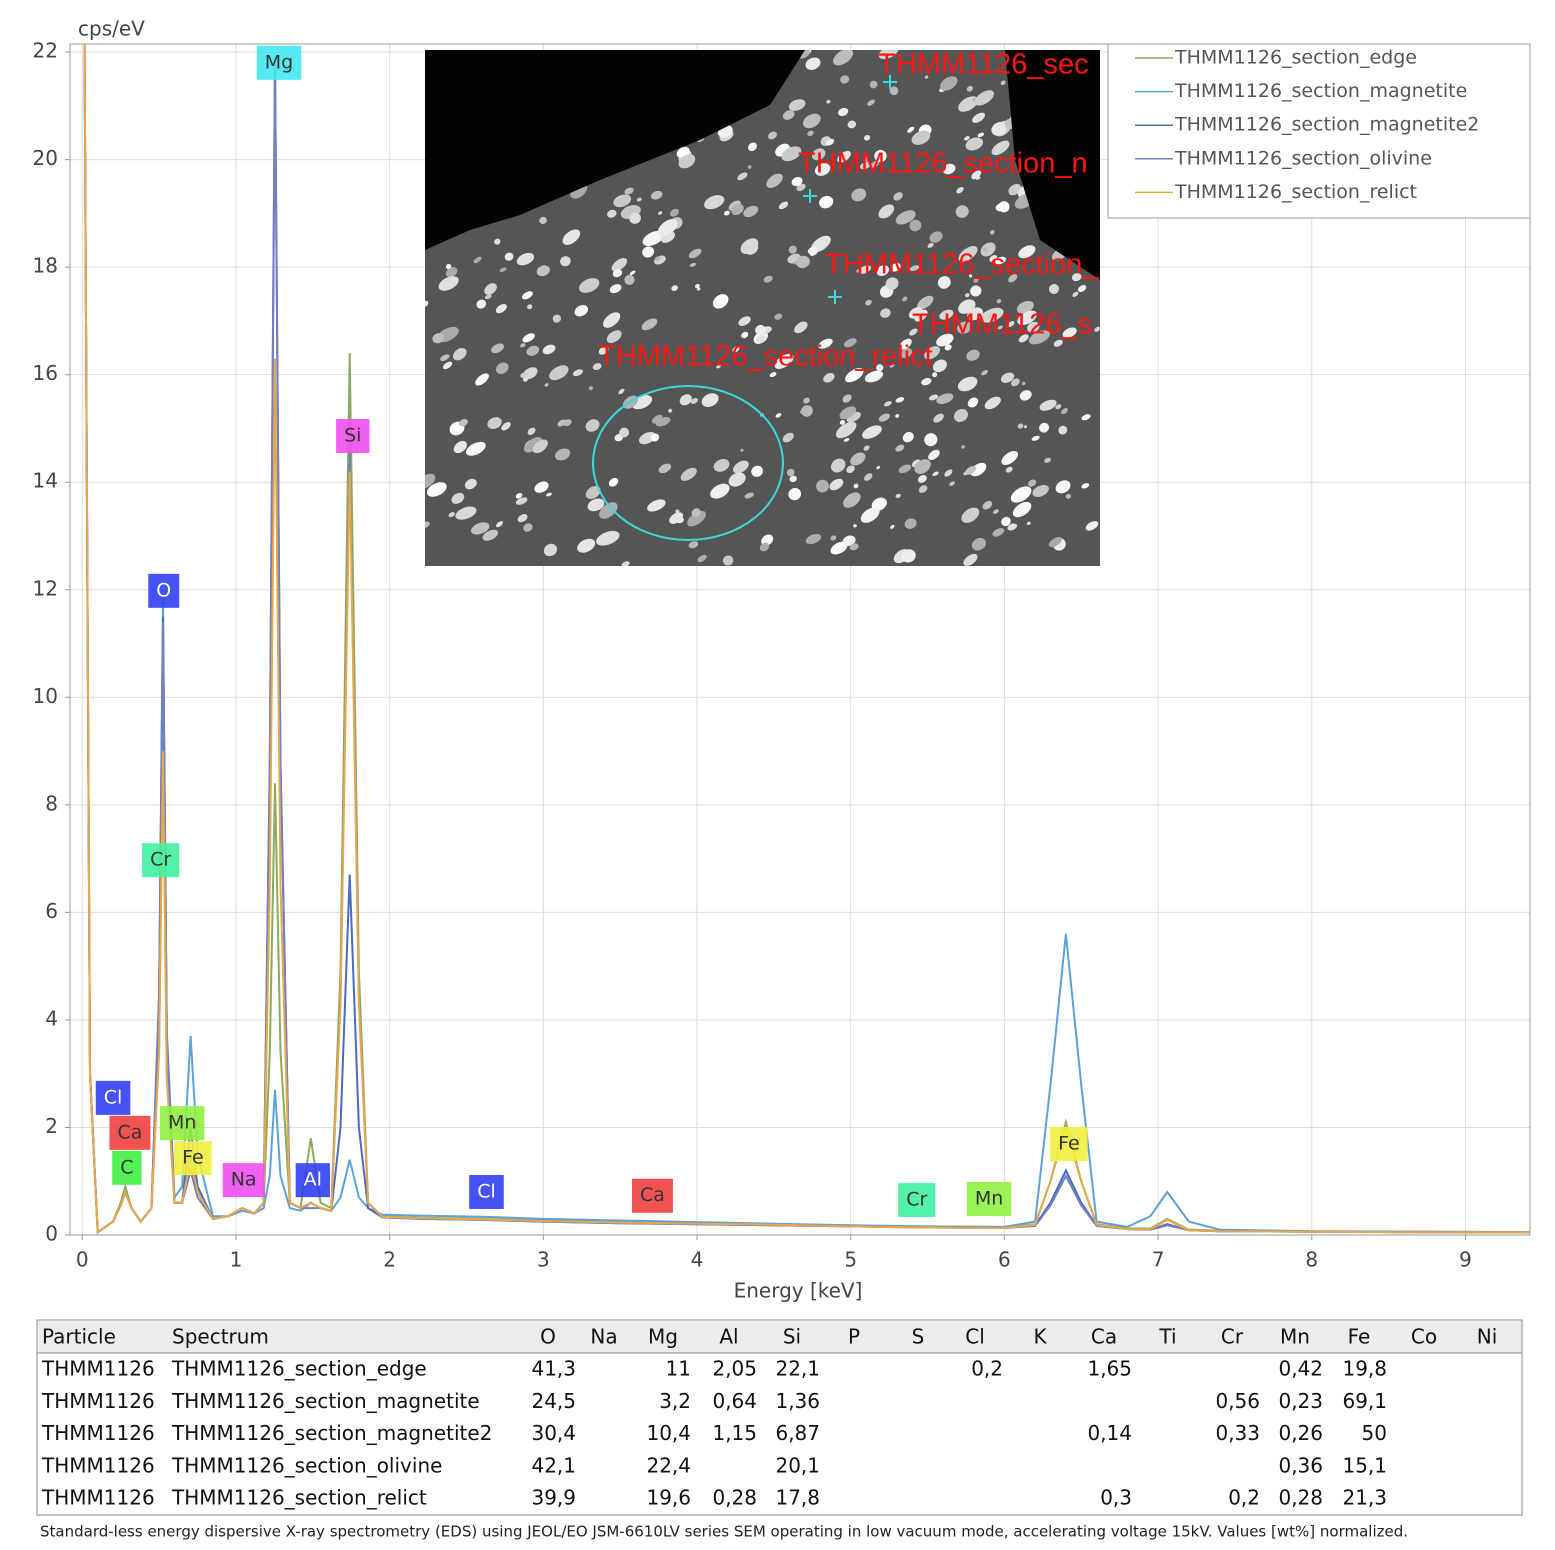  I want to click on column-header: Na, so click(603, 1337).